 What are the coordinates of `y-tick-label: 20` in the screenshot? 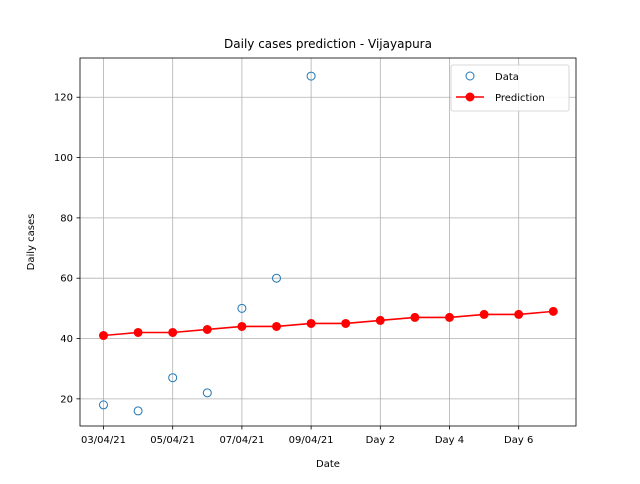 It's located at (66, 399).